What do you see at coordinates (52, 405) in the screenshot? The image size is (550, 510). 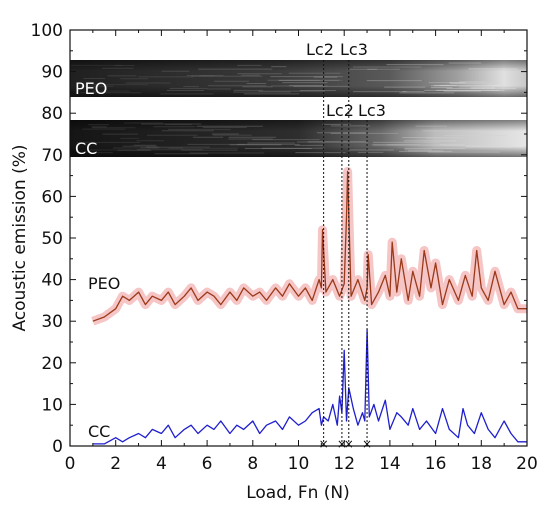 I see `y-tick-label: 10` at bounding box center [52, 405].